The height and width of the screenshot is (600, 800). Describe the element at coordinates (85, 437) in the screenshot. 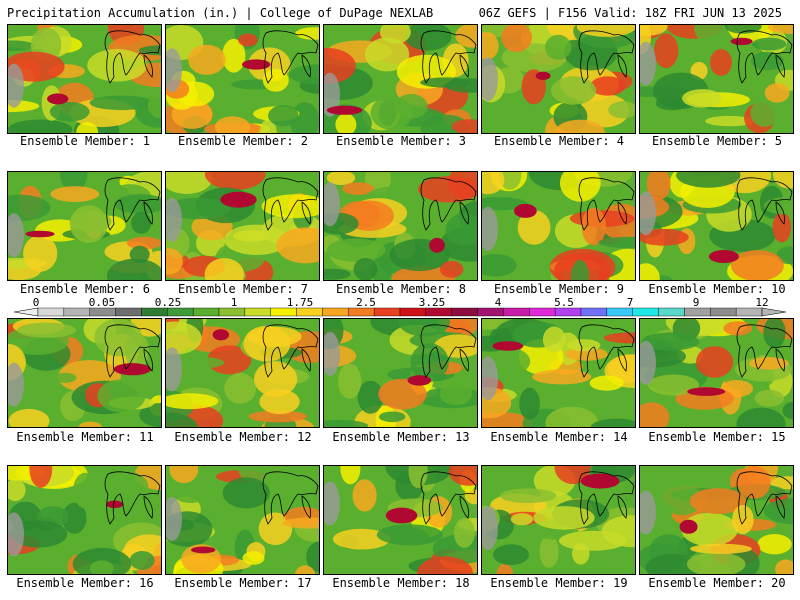

I see `member-caption-11: Ensemble Member: 11` at that location.